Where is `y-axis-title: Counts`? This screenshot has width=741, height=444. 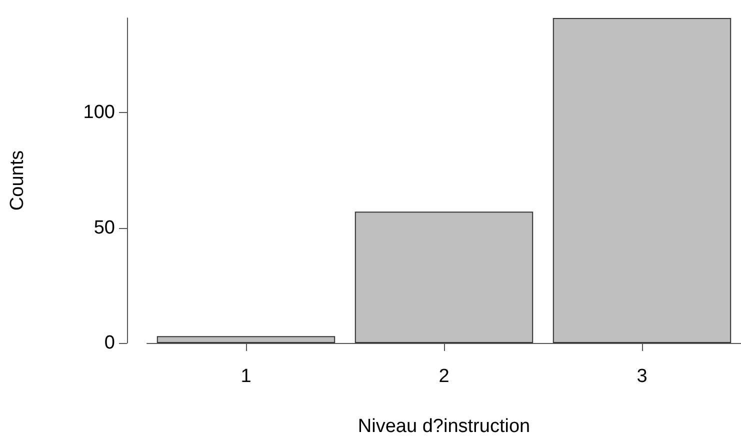
y-axis-title: Counts is located at coordinates (17, 180).